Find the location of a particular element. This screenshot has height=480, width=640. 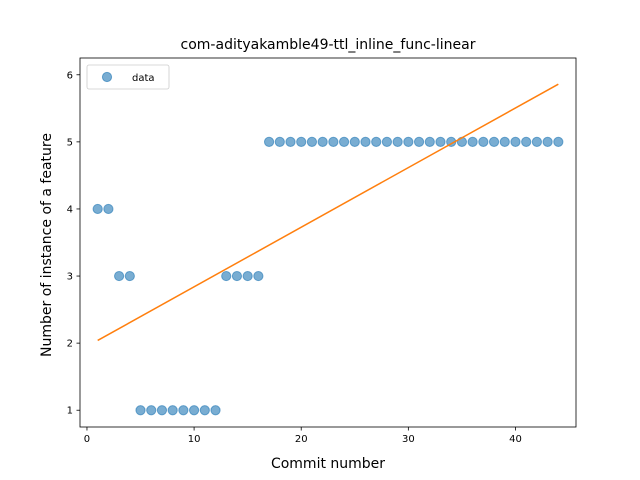

x-axis-label: Commit number is located at coordinates (328, 464).